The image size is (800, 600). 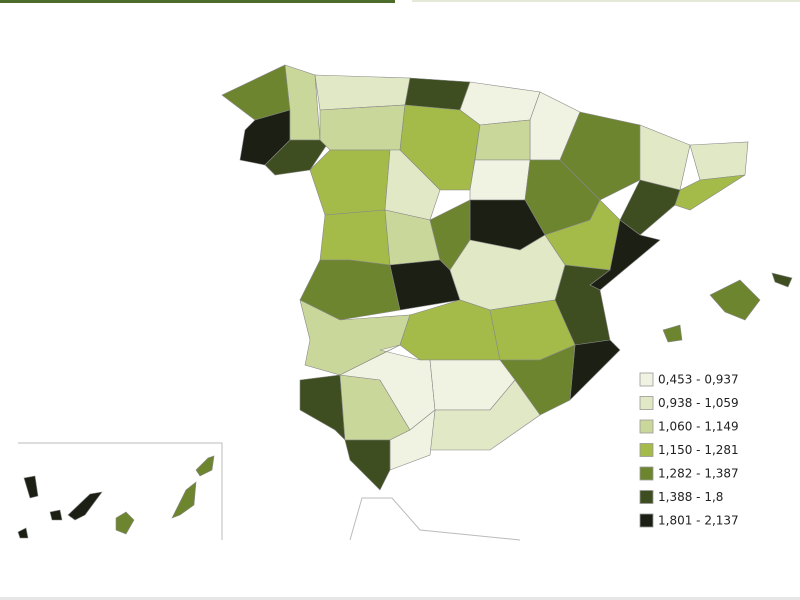 What do you see at coordinates (606, 1) in the screenshot?
I see `top-bar-right` at bounding box center [606, 1].